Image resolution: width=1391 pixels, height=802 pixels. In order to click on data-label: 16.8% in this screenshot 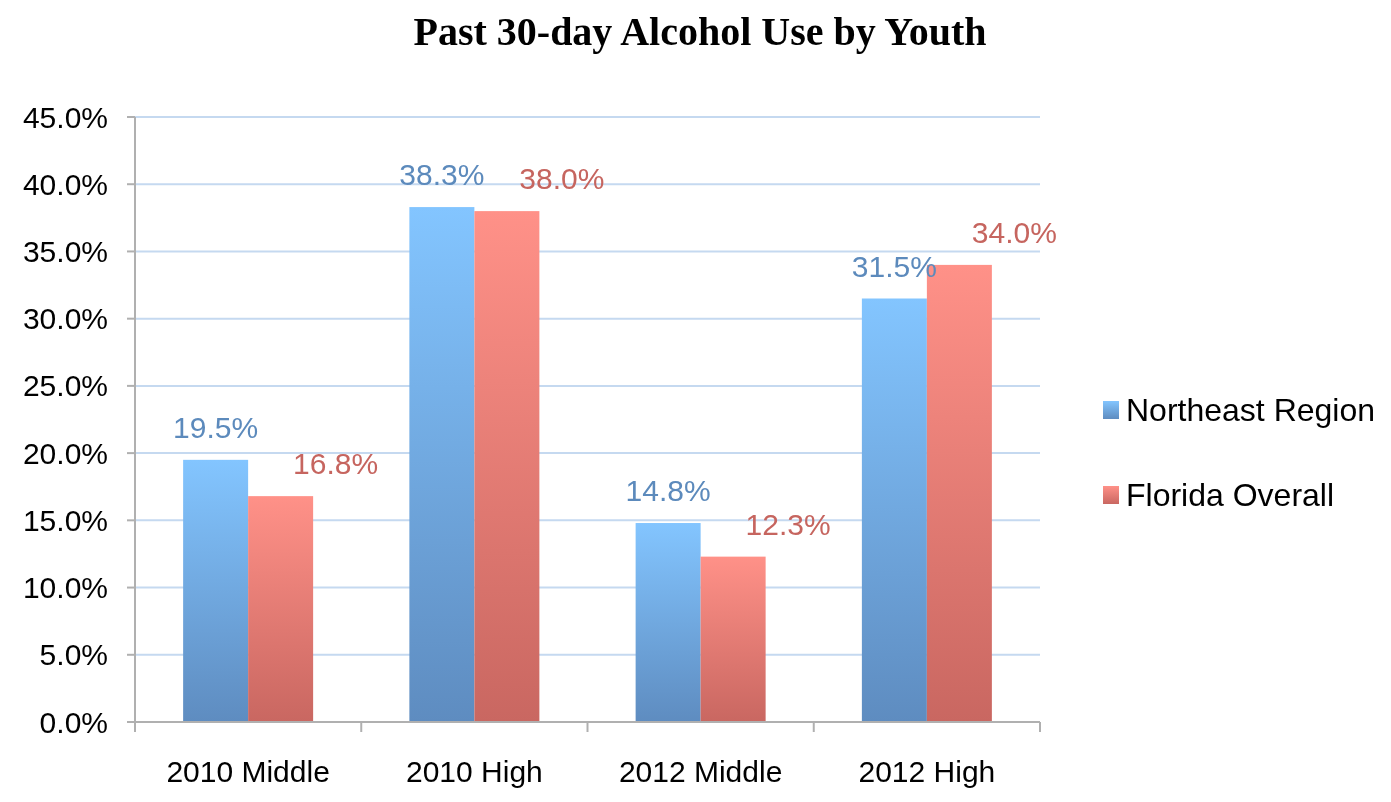, I will do `click(336, 464)`.